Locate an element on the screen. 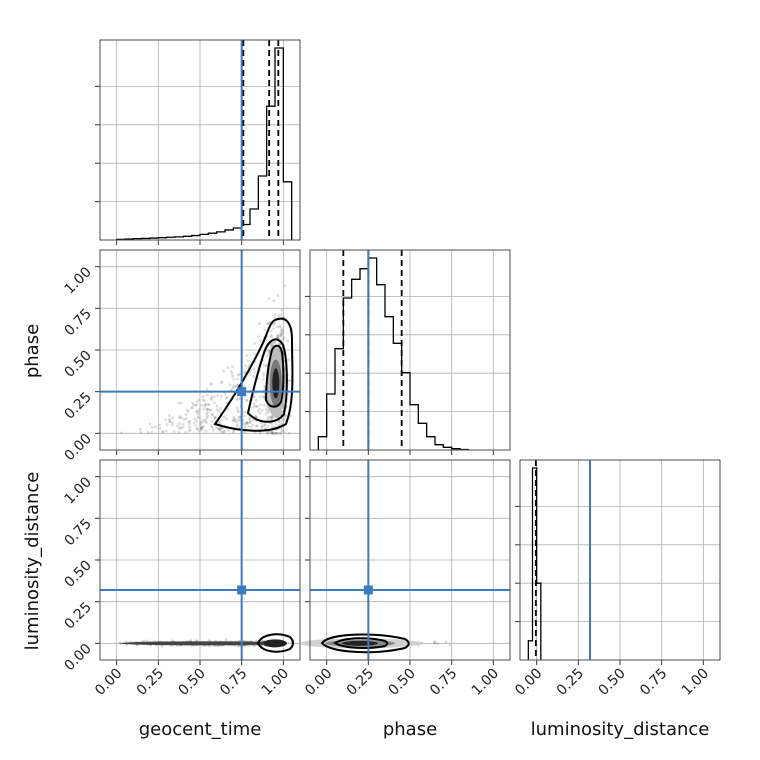 The height and width of the screenshot is (760, 760). x-tick-label-geocent-time: 0.25 is located at coordinates (150, 682).